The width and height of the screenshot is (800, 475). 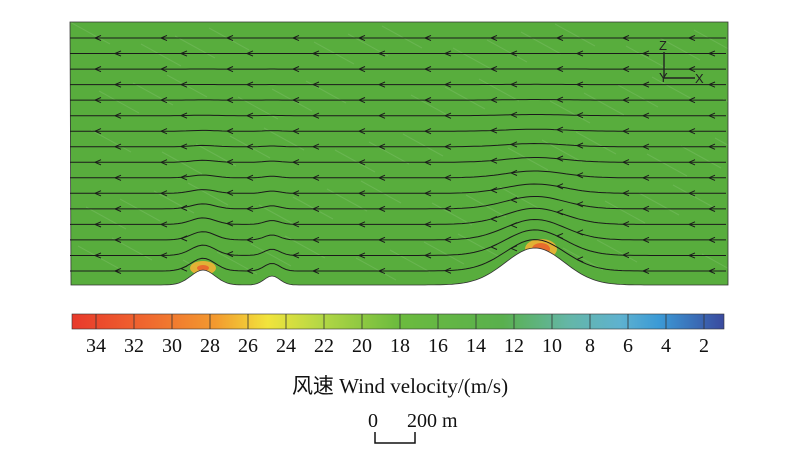 I want to click on axis-x-label: X, so click(x=699, y=78).